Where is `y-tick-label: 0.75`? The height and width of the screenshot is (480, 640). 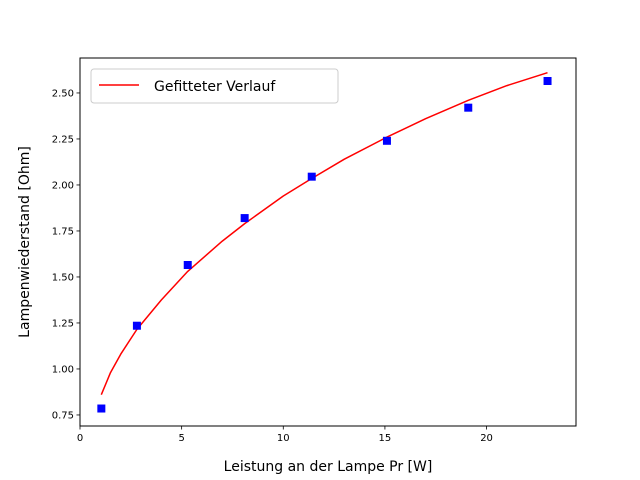 y-tick-label: 0.75 is located at coordinates (63, 415).